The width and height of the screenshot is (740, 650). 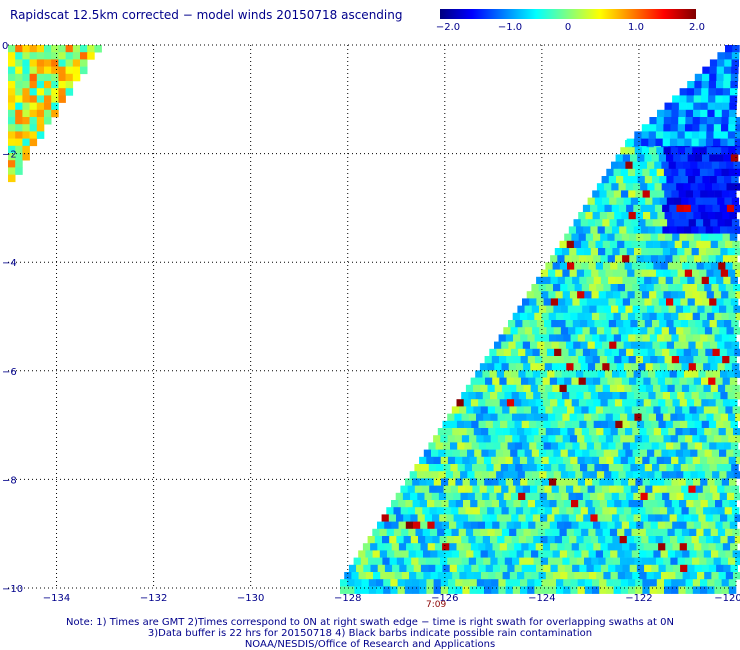 What do you see at coordinates (541, 598) in the screenshot?
I see `longitude-tick-label: −124` at bounding box center [541, 598].